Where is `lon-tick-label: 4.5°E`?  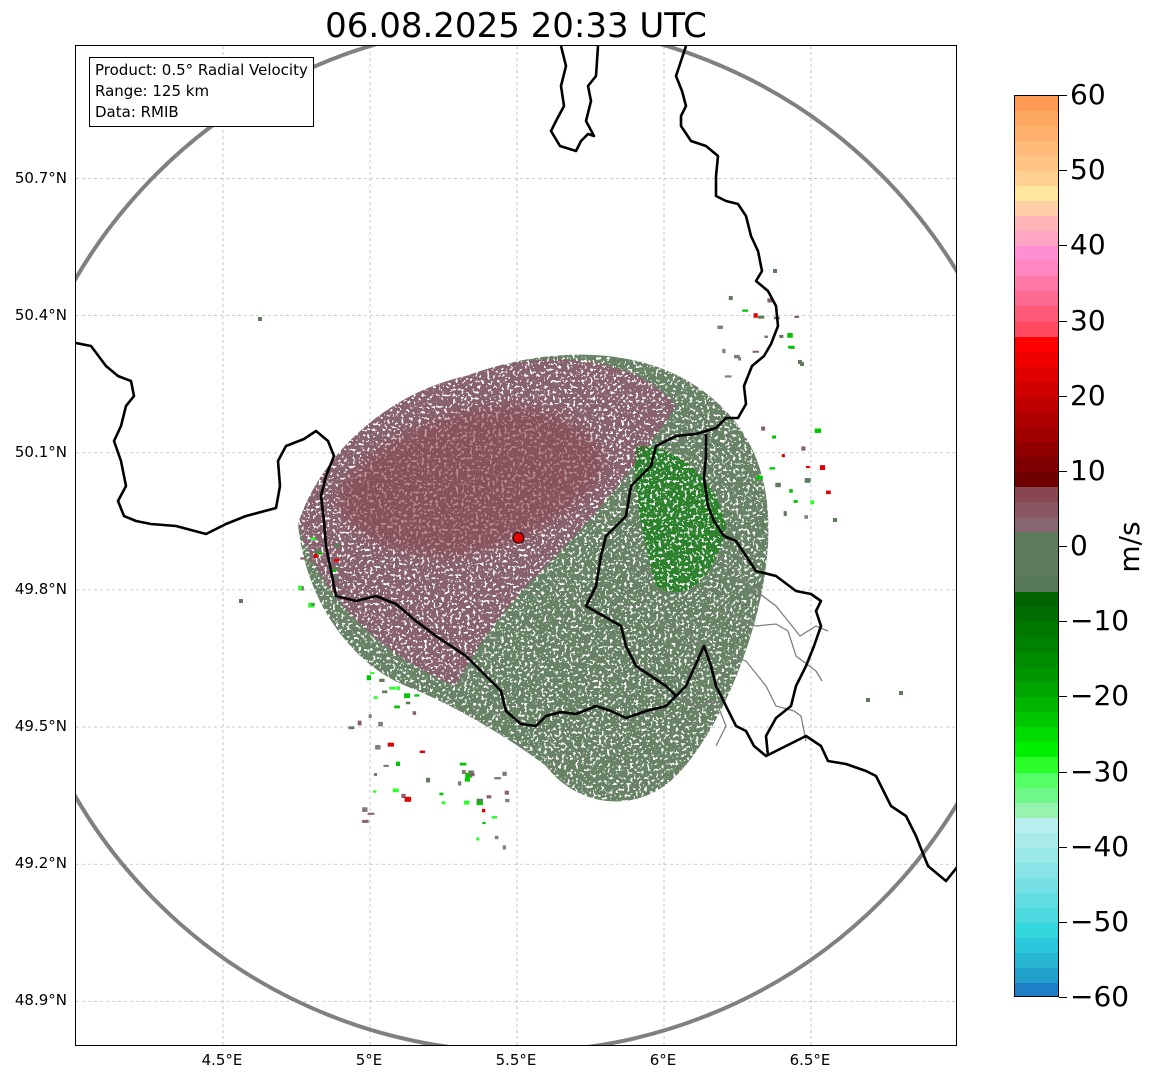
lon-tick-label: 4.5°E is located at coordinates (222, 1060).